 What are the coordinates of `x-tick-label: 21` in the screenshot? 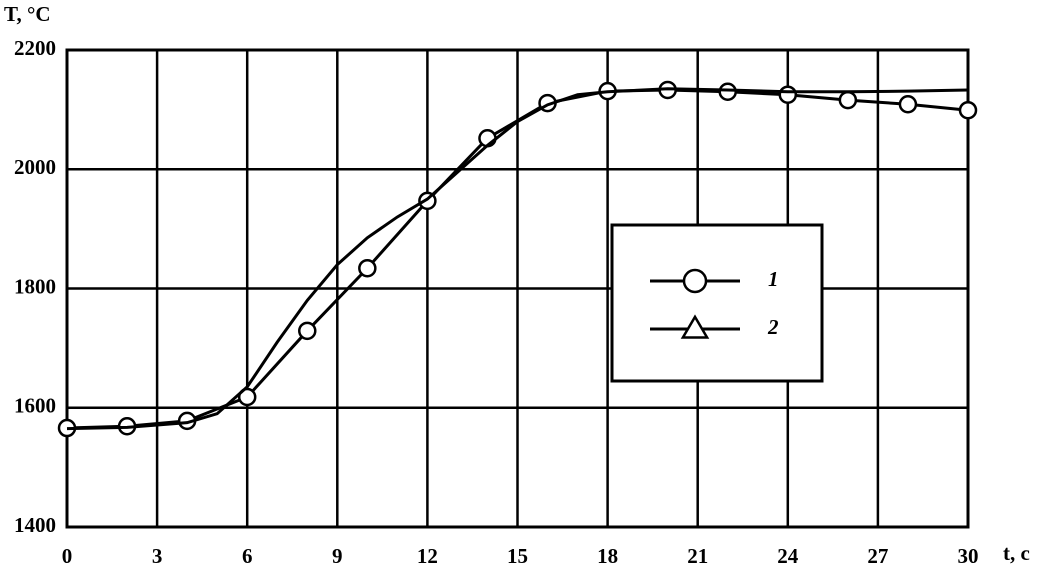 It's located at (697, 556).